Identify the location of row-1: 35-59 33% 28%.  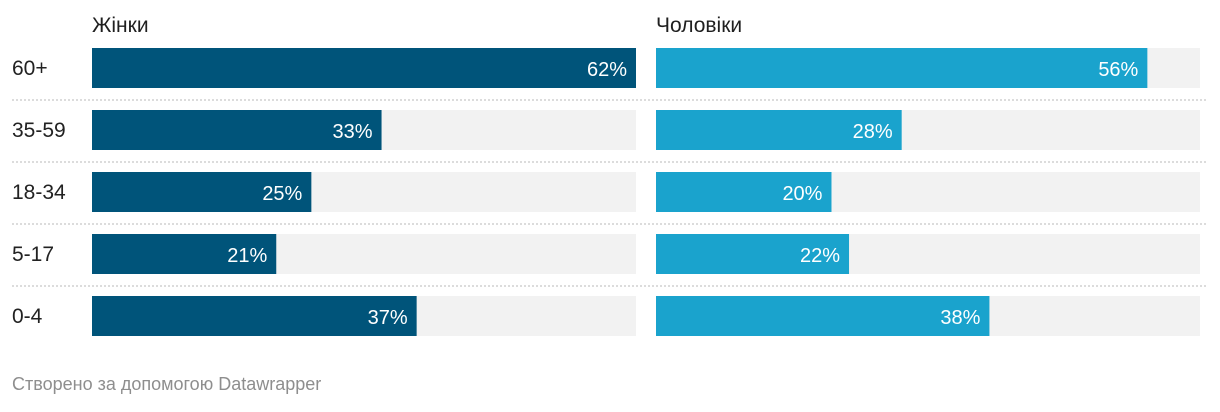
(610, 136).